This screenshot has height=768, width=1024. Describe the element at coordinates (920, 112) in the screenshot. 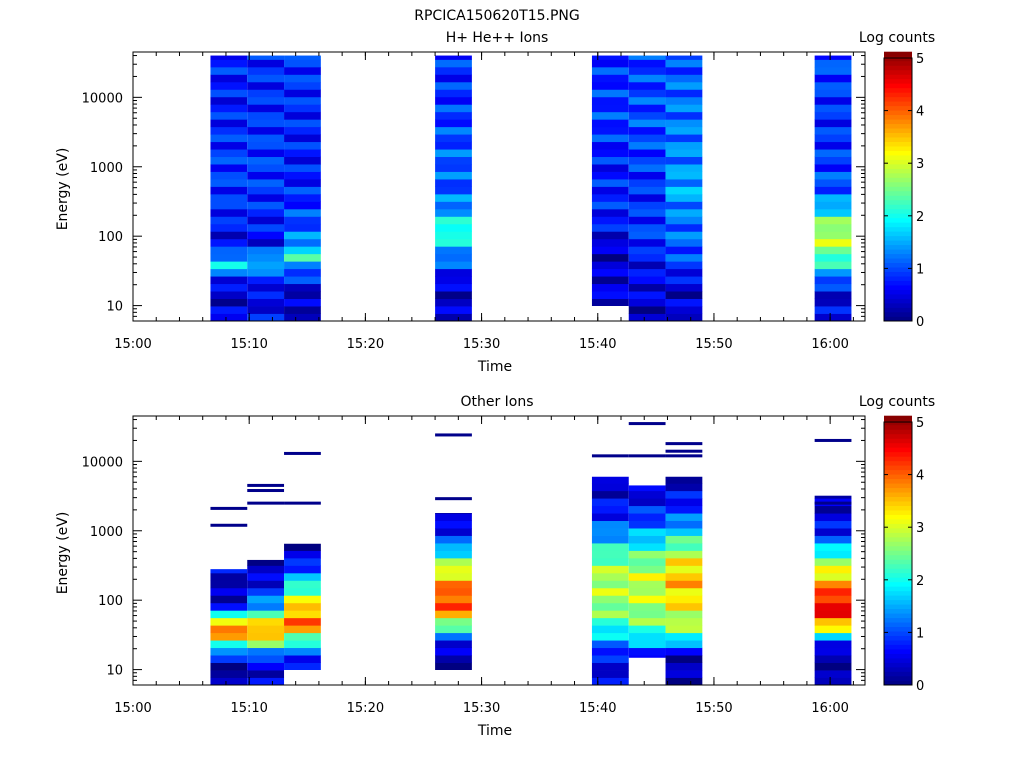

I see `colorbar-tick-label: 4` at that location.